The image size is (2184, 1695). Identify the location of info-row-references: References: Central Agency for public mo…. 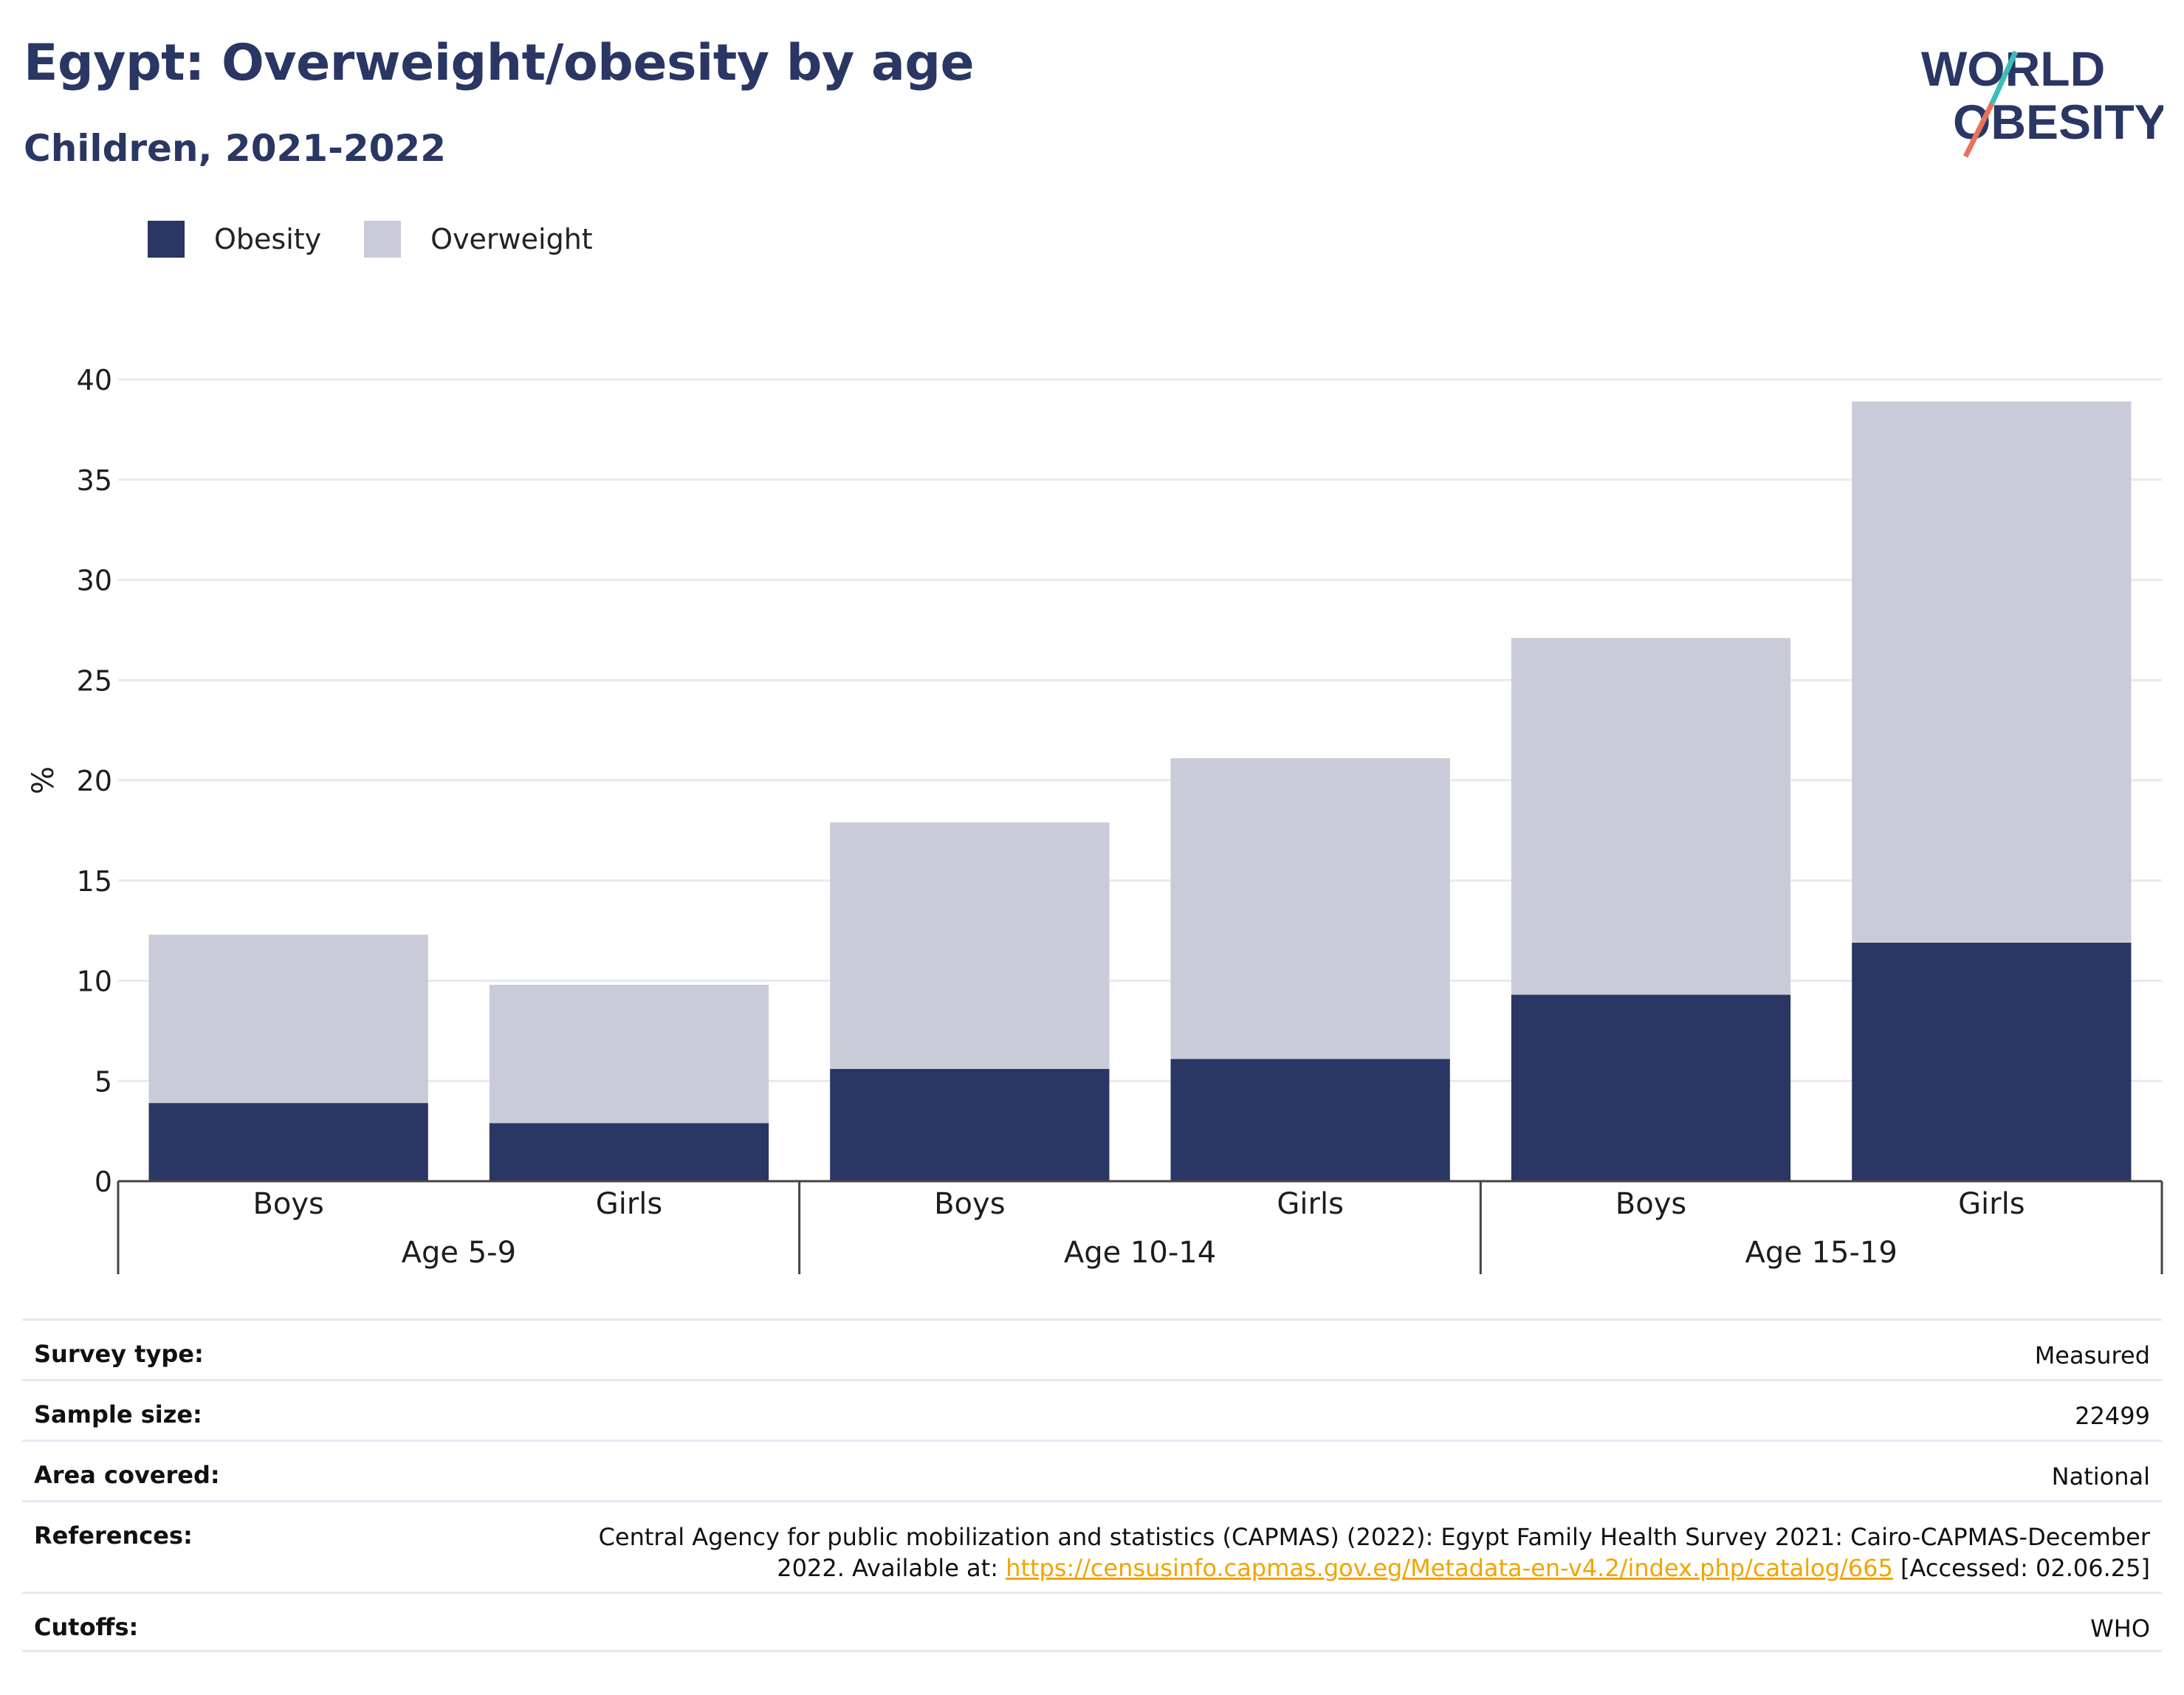
(1092, 1546).